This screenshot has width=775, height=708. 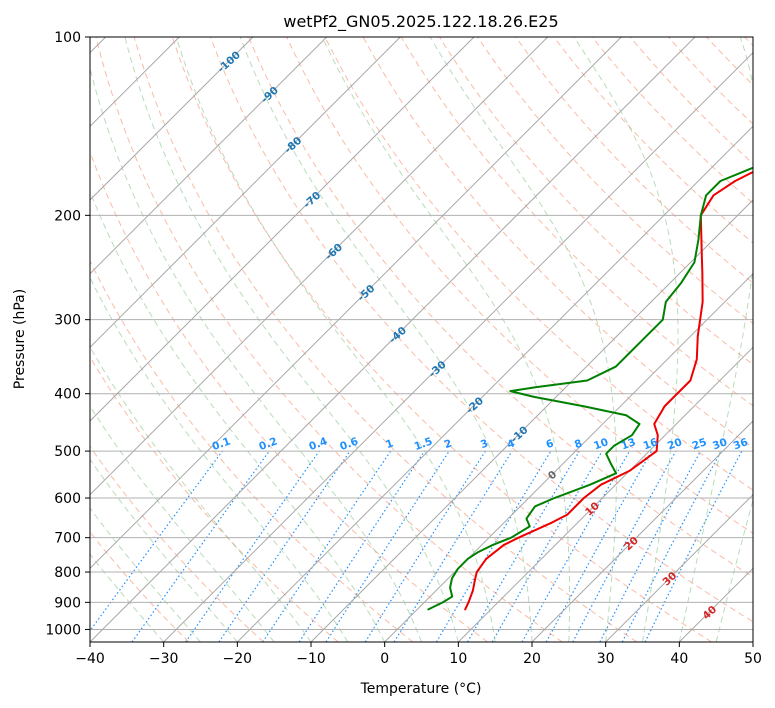 I want to click on mixing-ratio-label: 16, so click(x=651, y=444).